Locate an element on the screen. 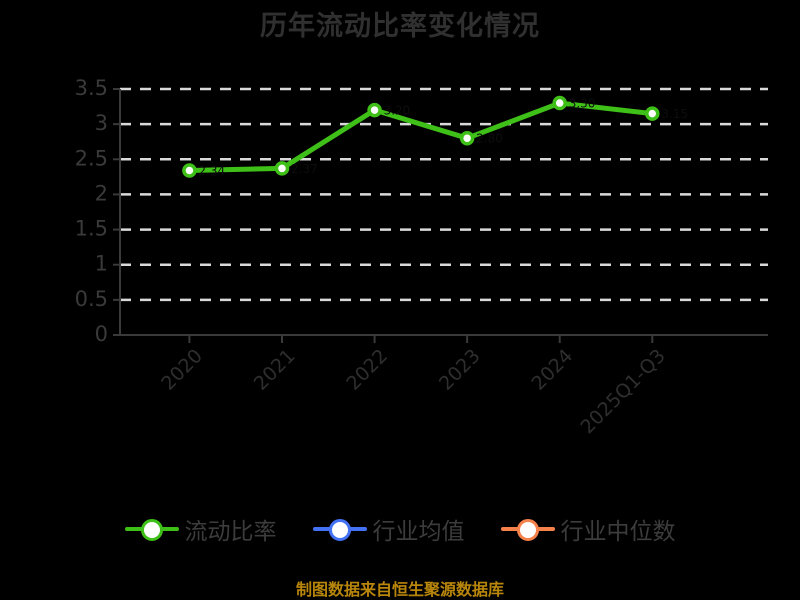 This screenshot has height=600, width=800. legend-item-liquidity-ratio: 流动比率 is located at coordinates (200, 529).